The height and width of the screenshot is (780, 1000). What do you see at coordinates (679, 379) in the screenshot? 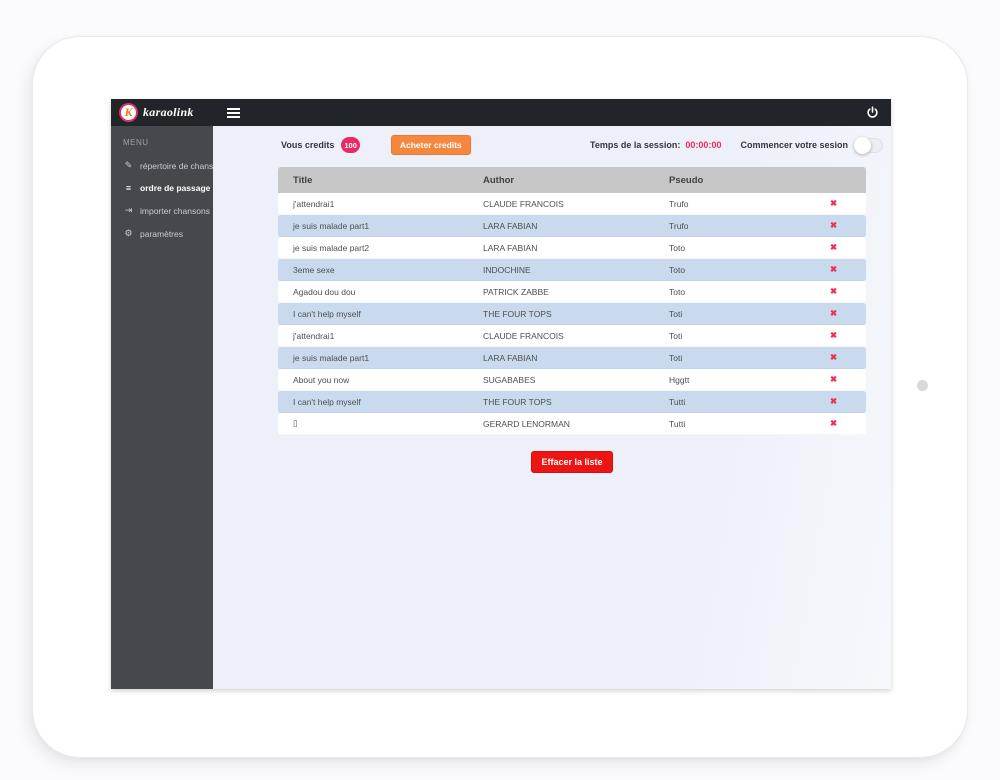
I see `cell-pseudo: Hggtt` at bounding box center [679, 379].